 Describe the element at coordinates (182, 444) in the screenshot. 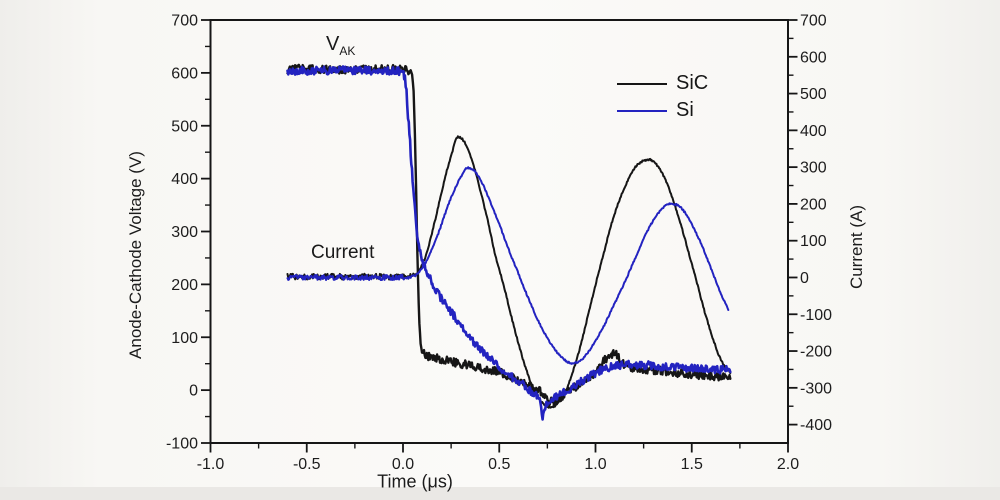

I see `left-tick-label--100: -100` at that location.